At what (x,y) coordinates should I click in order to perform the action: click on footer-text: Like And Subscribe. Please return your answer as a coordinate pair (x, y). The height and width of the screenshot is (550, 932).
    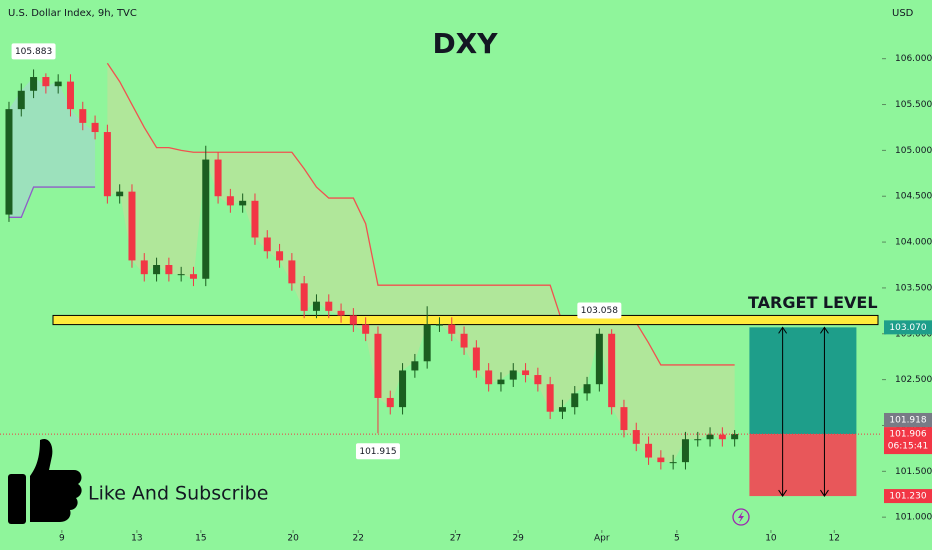
    Looking at the image, I should click on (178, 494).